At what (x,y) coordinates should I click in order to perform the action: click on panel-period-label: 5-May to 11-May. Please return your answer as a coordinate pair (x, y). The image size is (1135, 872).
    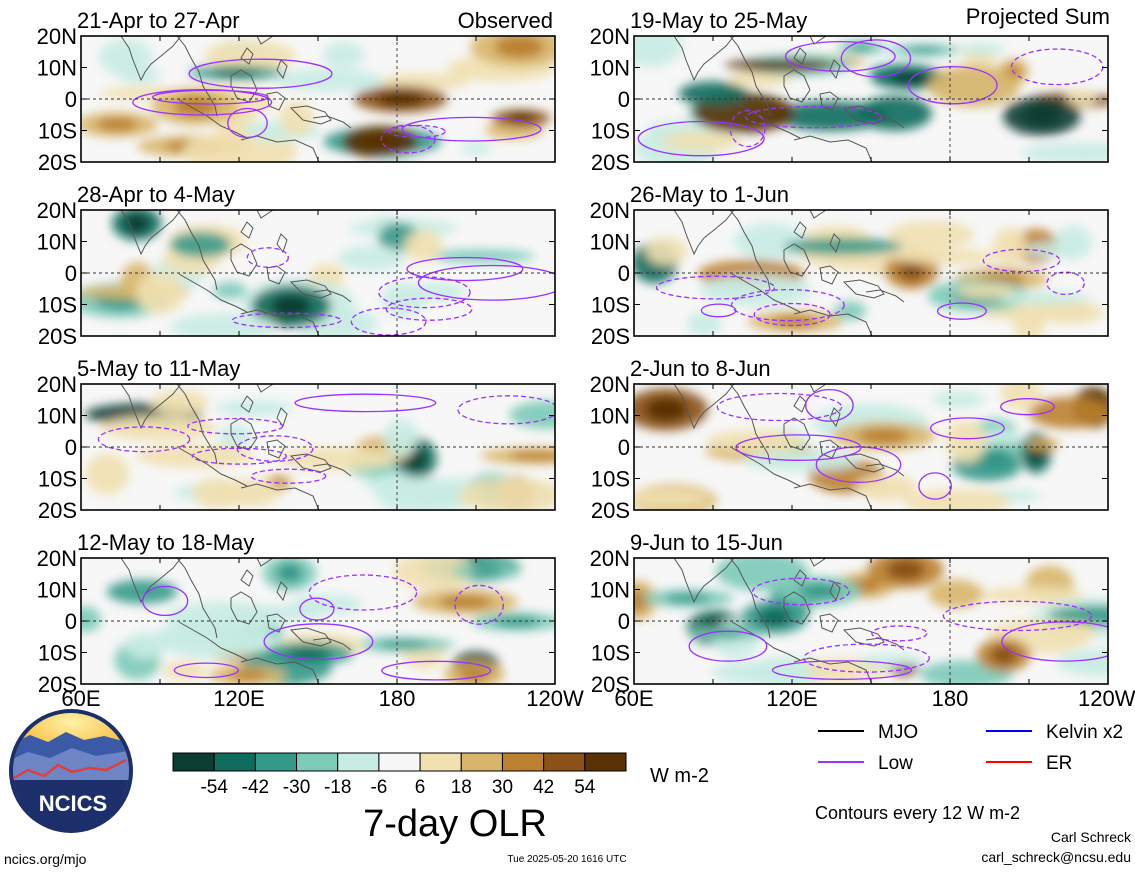
    Looking at the image, I should click on (158, 368).